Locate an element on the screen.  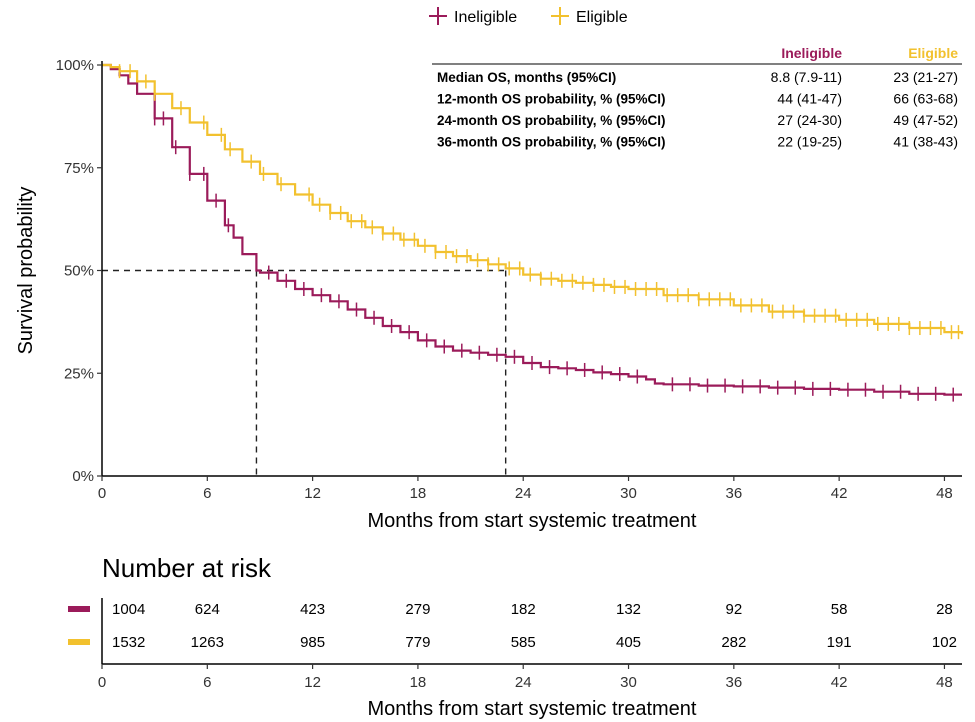
risk-count: 182 is located at coordinates (523, 609).